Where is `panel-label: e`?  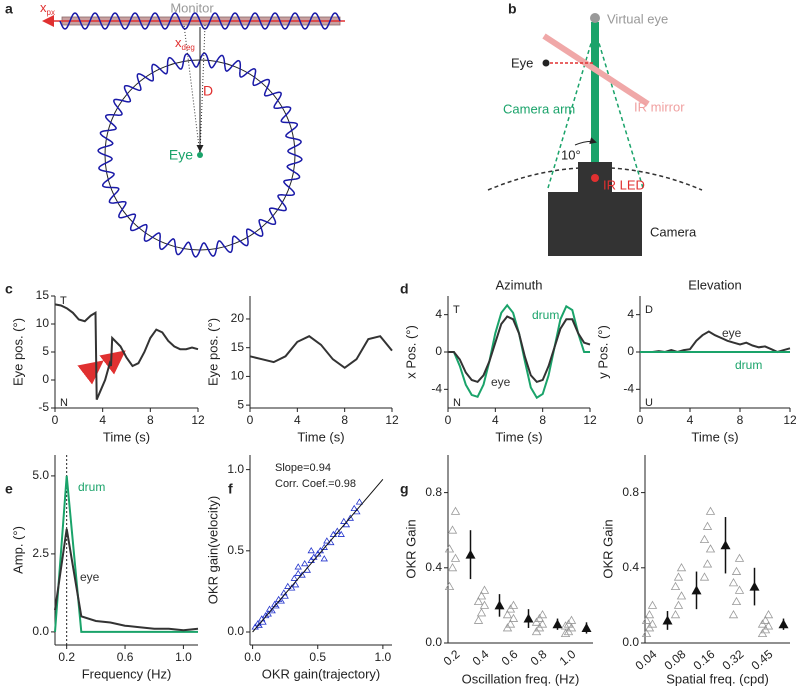 panel-label: e is located at coordinates (9, 489).